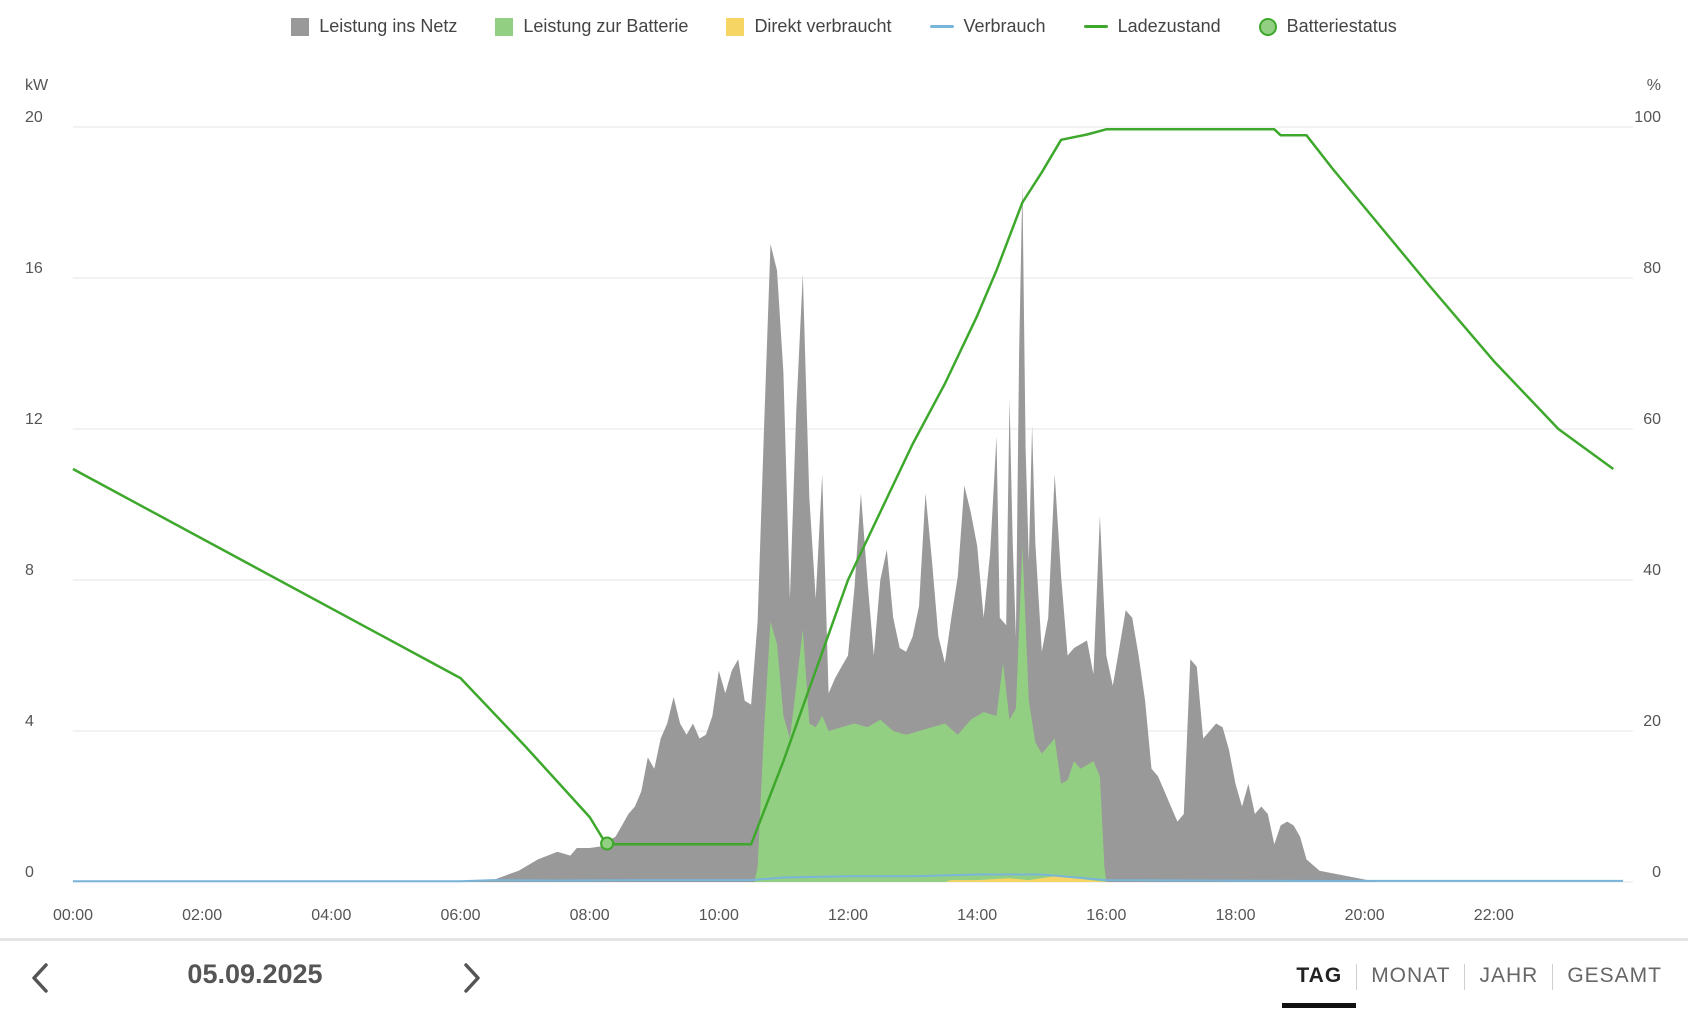 Image resolution: width=1688 pixels, height=1012 pixels. I want to click on legend-label: Leistung ins Netz, so click(388, 26).